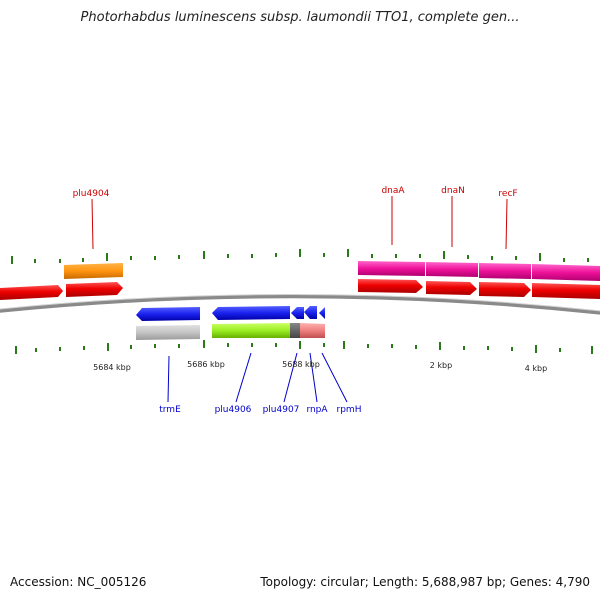 The image size is (600, 600). Describe the element at coordinates (170, 410) in the screenshot. I see `gene-label-trmE: trmE` at that location.